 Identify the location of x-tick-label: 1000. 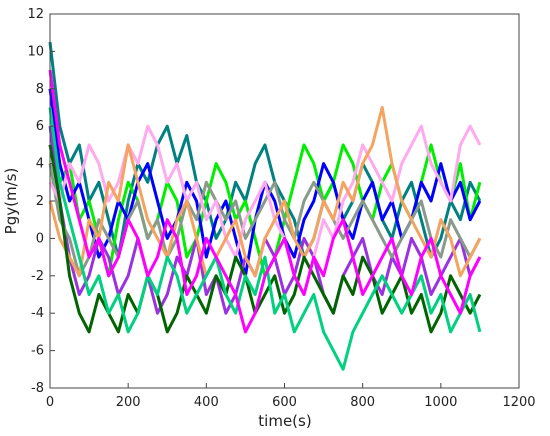
(440, 402).